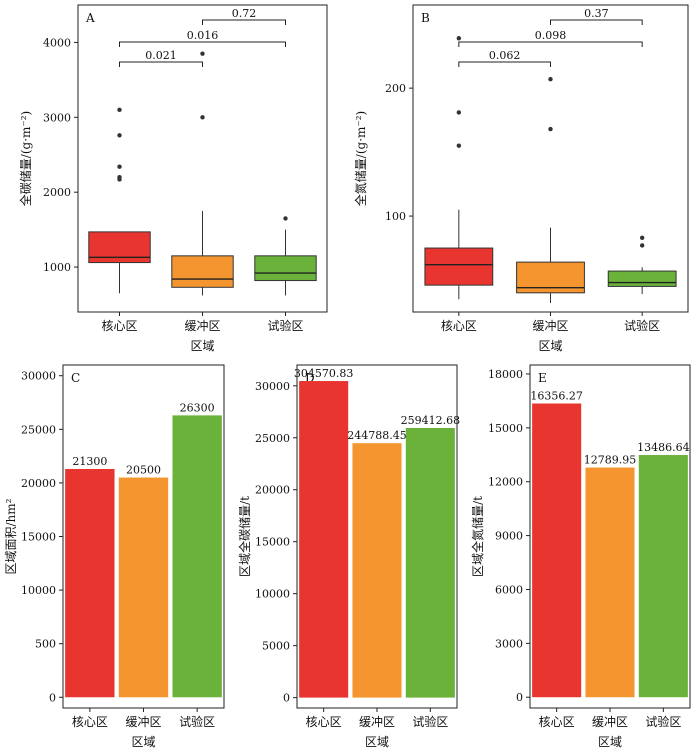  Describe the element at coordinates (57, 192) in the screenshot. I see `y-tick-label: 2000` at that location.